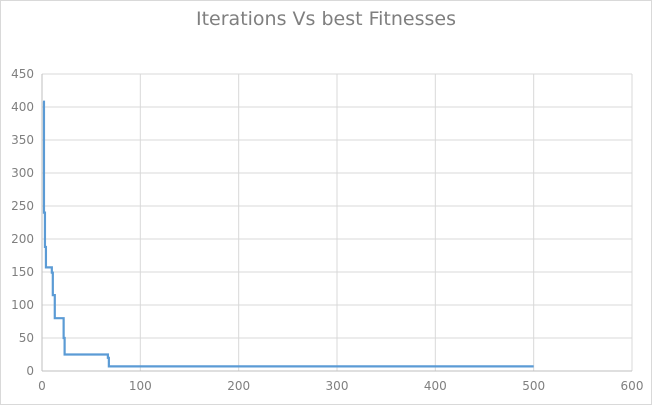 Image resolution: width=652 pixels, height=405 pixels. What do you see at coordinates (22, 222) in the screenshot?
I see `y-tick-labels: 0 50 100 150 200 250 300 350 400 450` at bounding box center [22, 222].